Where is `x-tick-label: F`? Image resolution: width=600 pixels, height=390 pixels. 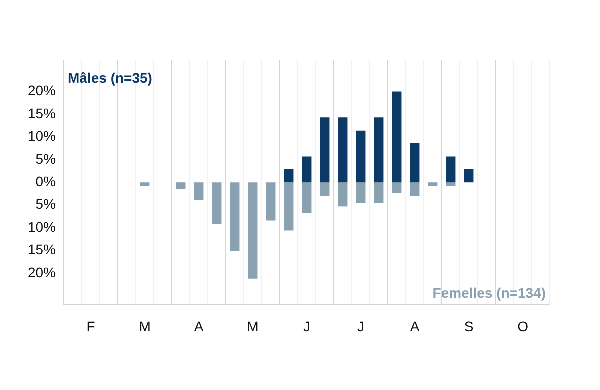
x-tick-label: F is located at coordinates (91, 326).